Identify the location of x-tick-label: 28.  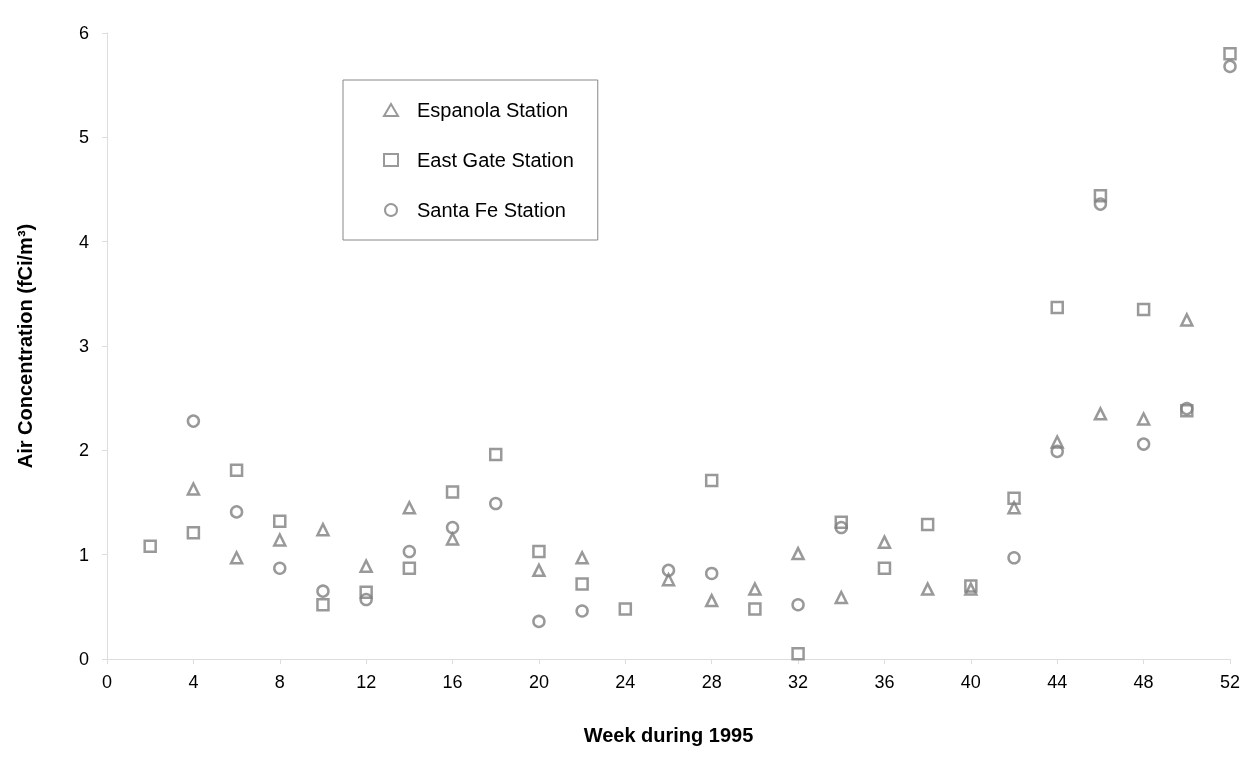
(711, 682).